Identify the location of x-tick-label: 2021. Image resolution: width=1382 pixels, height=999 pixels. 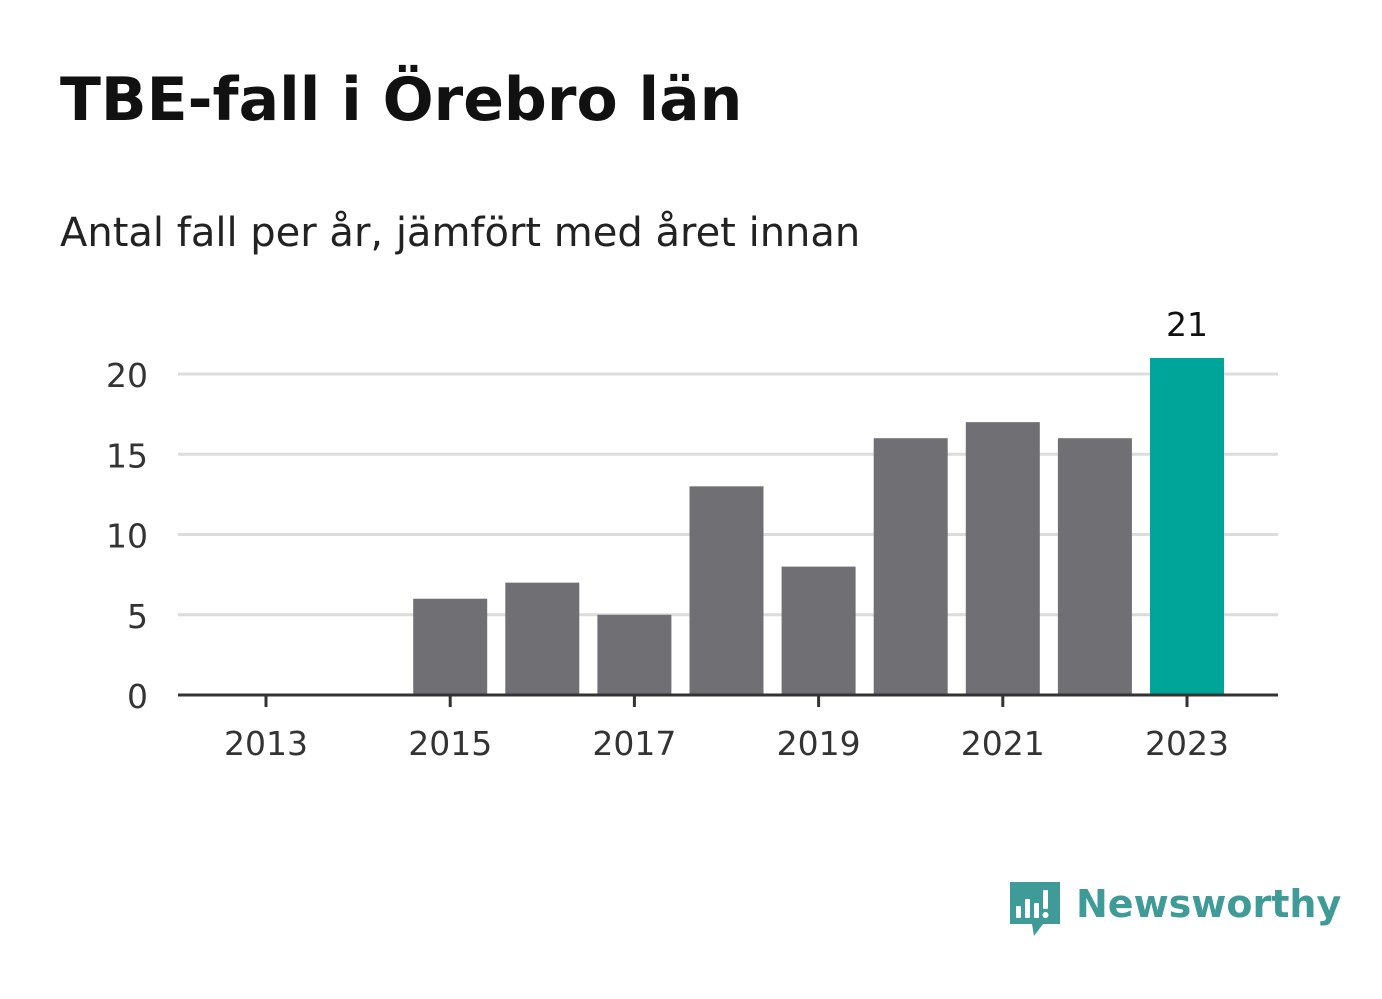
(1003, 743).